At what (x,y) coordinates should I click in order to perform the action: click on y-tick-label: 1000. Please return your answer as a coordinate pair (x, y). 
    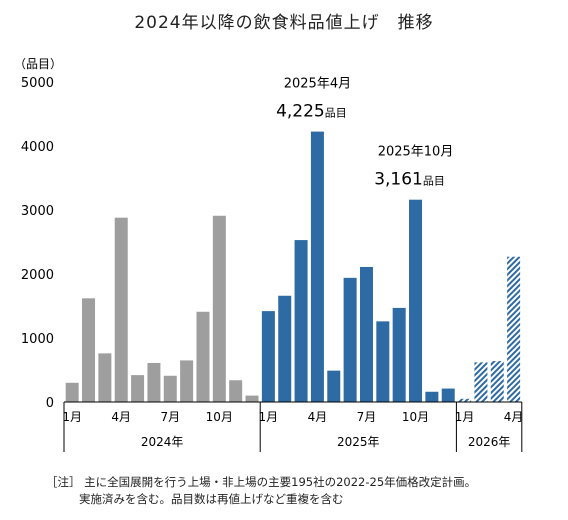
    Looking at the image, I should click on (37, 339).